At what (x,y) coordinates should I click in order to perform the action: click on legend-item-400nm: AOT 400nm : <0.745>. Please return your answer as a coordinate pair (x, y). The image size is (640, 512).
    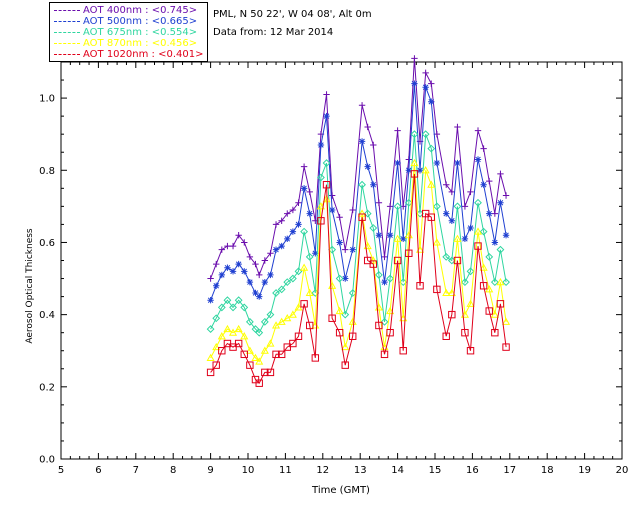
    Looking at the image, I should click on (125, 10).